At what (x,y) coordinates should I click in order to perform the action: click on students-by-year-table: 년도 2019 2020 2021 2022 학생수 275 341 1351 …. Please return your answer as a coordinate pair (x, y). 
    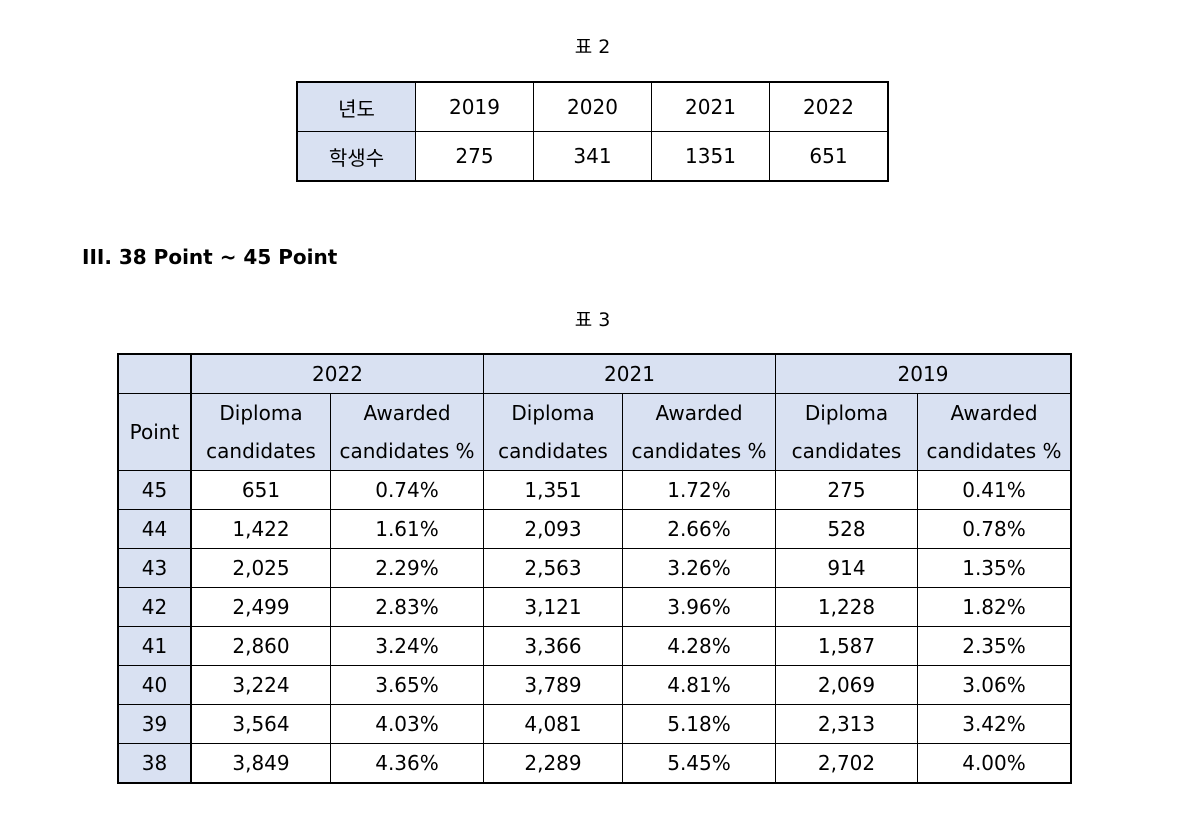
    Looking at the image, I should click on (592, 131).